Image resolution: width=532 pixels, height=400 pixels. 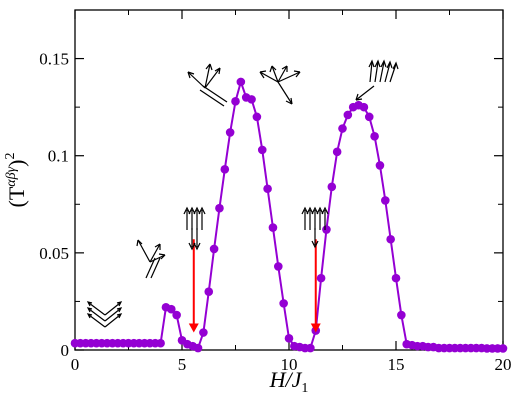 What do you see at coordinates (11, 176) in the screenshot?
I see `y-axis-title-superscript: αβγ` at bounding box center [11, 176].